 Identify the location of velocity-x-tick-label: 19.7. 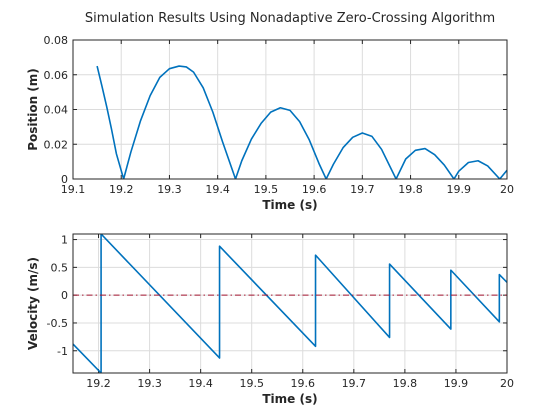
(354, 383).